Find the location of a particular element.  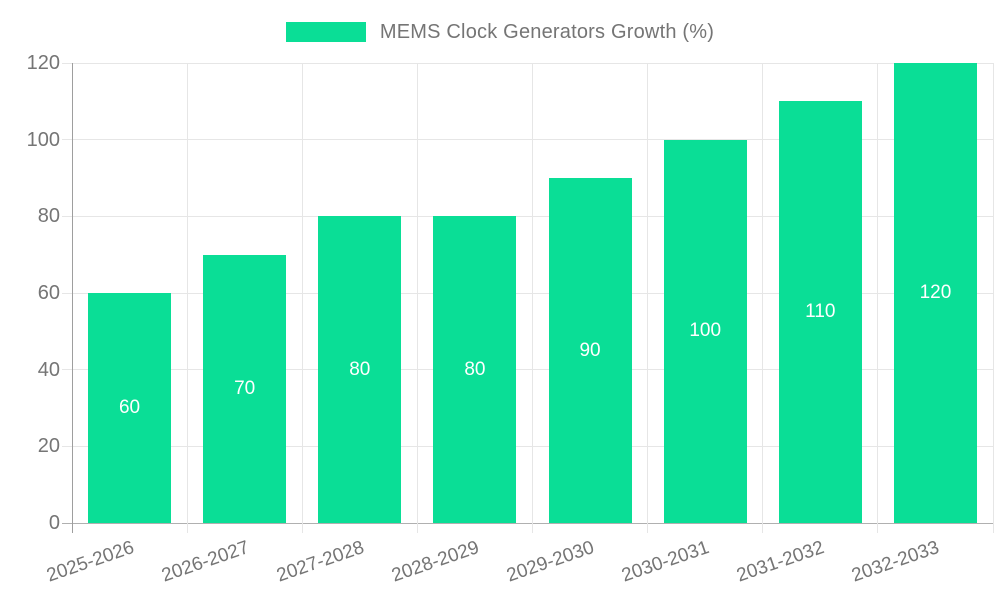

legend-swatch-icon is located at coordinates (325, 32).